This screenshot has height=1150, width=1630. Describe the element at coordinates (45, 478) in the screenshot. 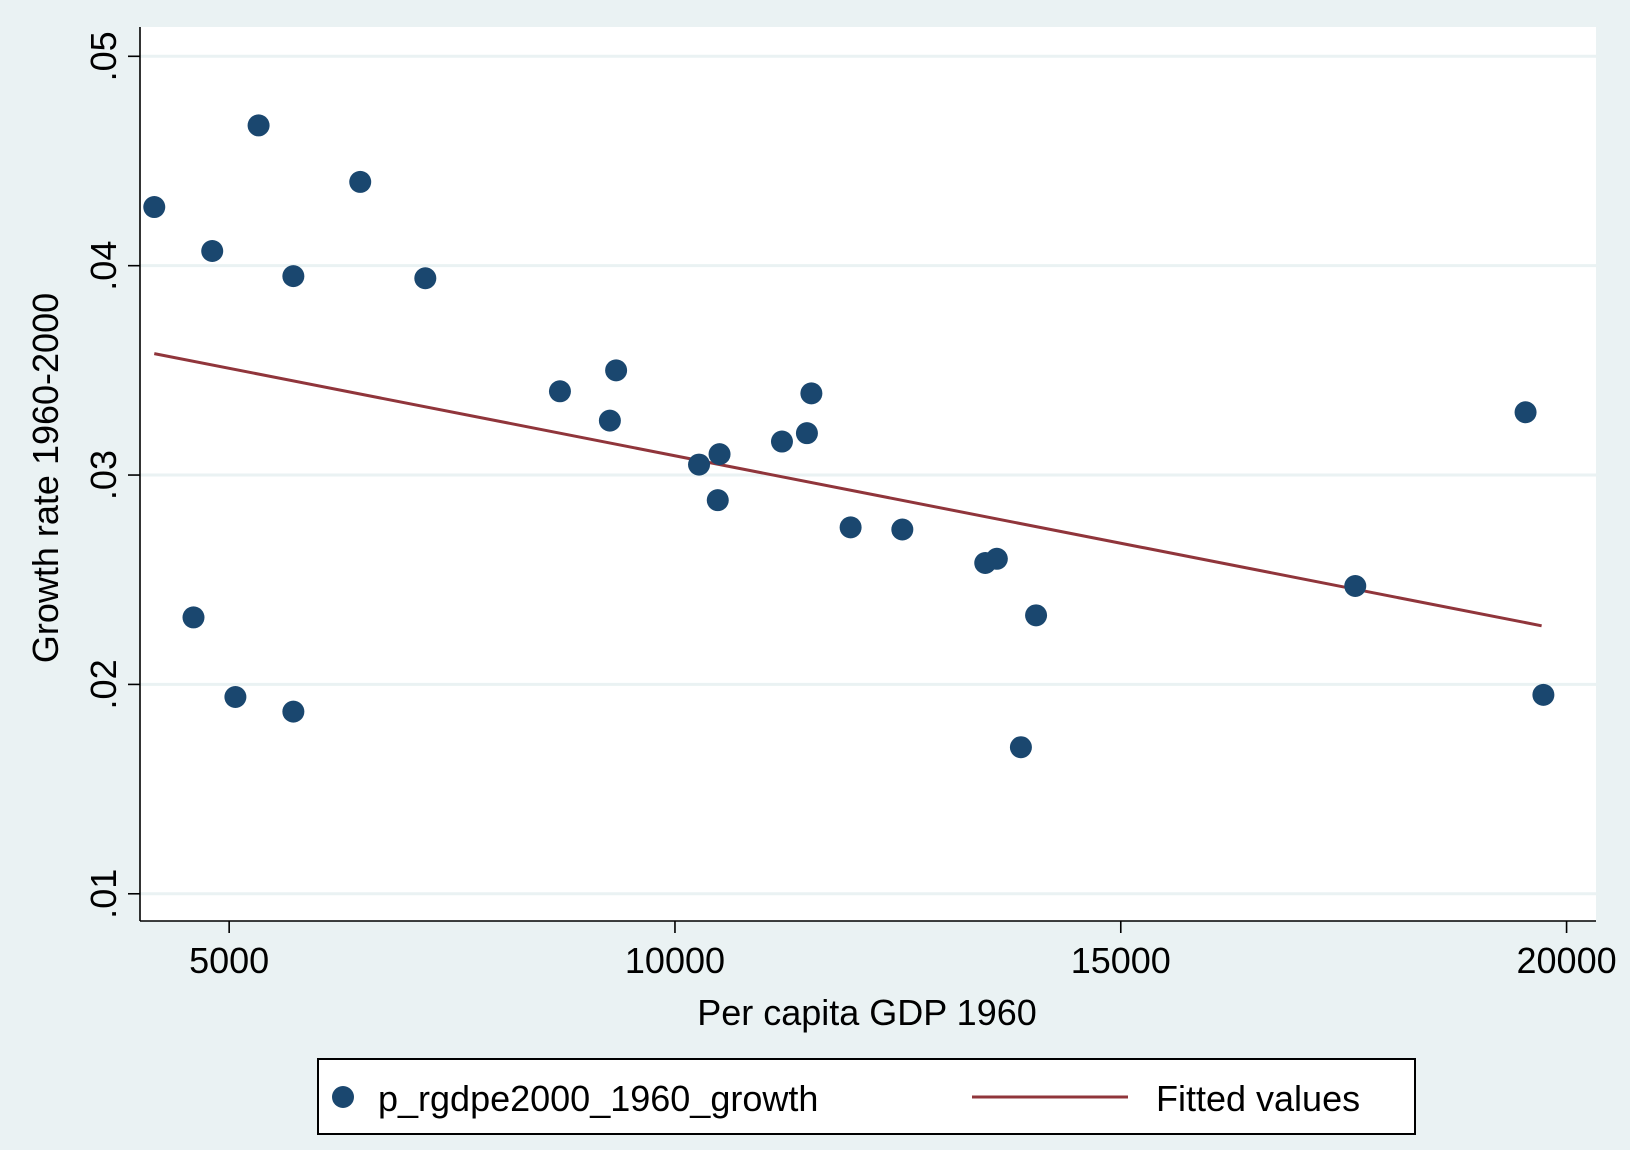

I see `y-axis-label: Growth rate 1960-2000` at that location.